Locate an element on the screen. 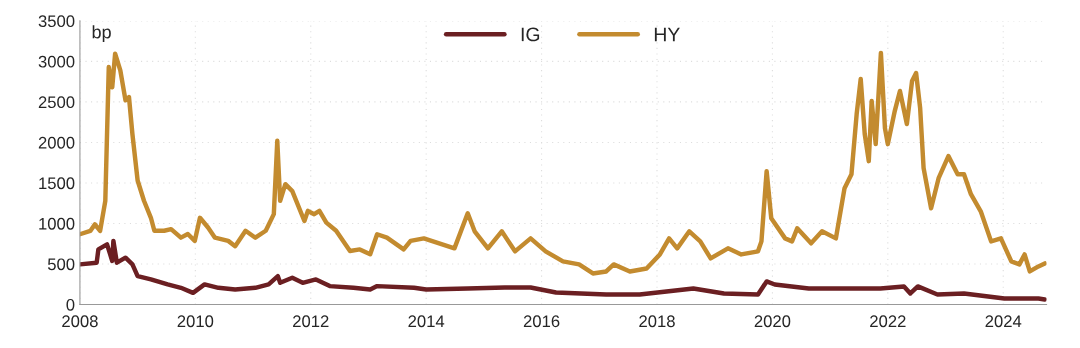 This screenshot has height=348, width=1080. y-tick-label: 2500 is located at coordinates (56, 102).